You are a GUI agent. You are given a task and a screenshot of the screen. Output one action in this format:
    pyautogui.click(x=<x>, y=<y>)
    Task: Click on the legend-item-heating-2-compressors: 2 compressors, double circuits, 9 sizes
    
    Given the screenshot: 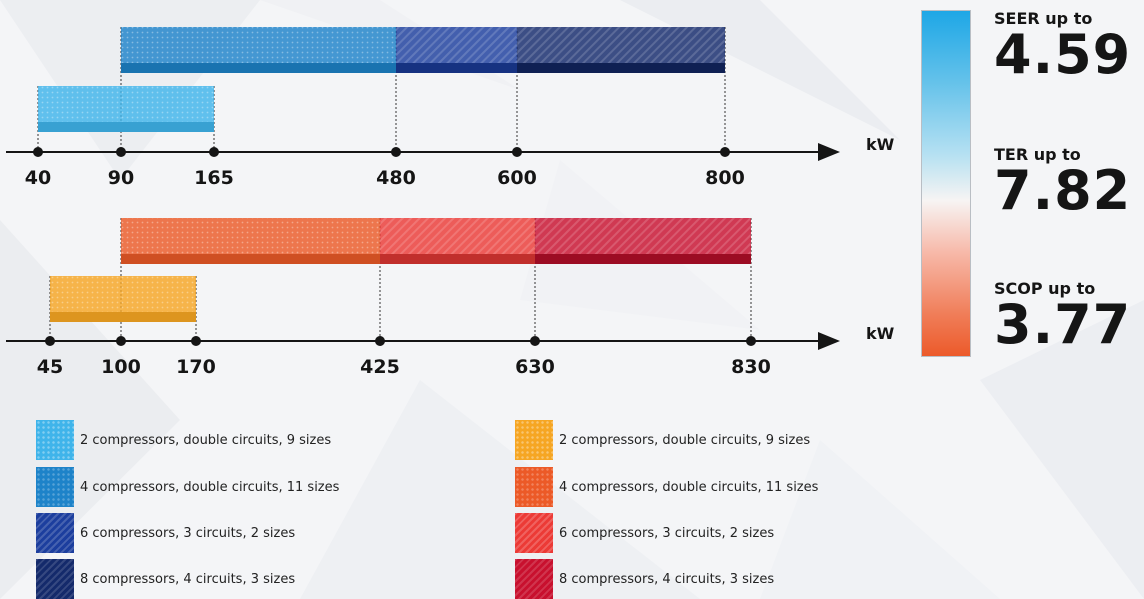 What is the action you would take?
    pyautogui.click(x=662, y=440)
    